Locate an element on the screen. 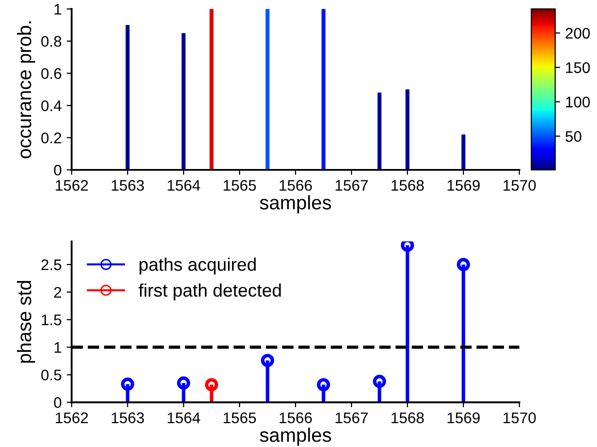  color-bar-label: 150 is located at coordinates (578, 68).